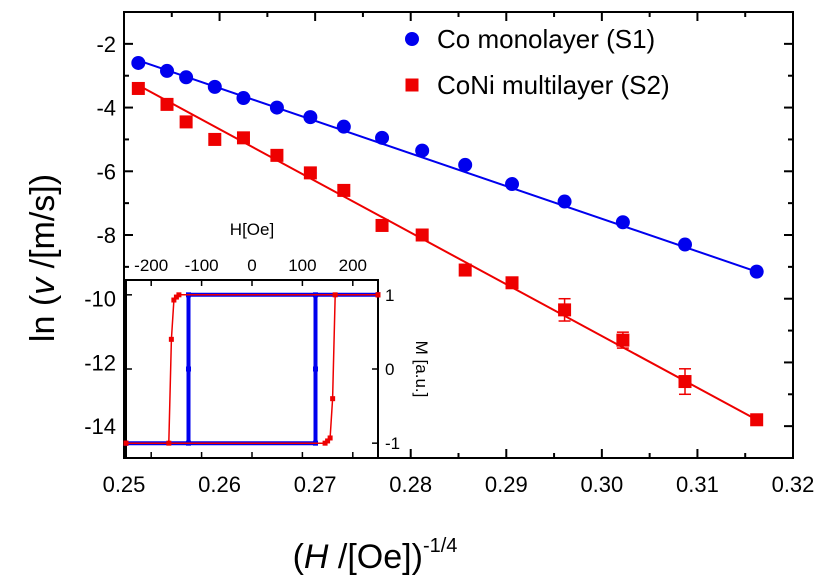  Describe the element at coordinates (106, 235) in the screenshot. I see `y-tick-label: -8` at that location.